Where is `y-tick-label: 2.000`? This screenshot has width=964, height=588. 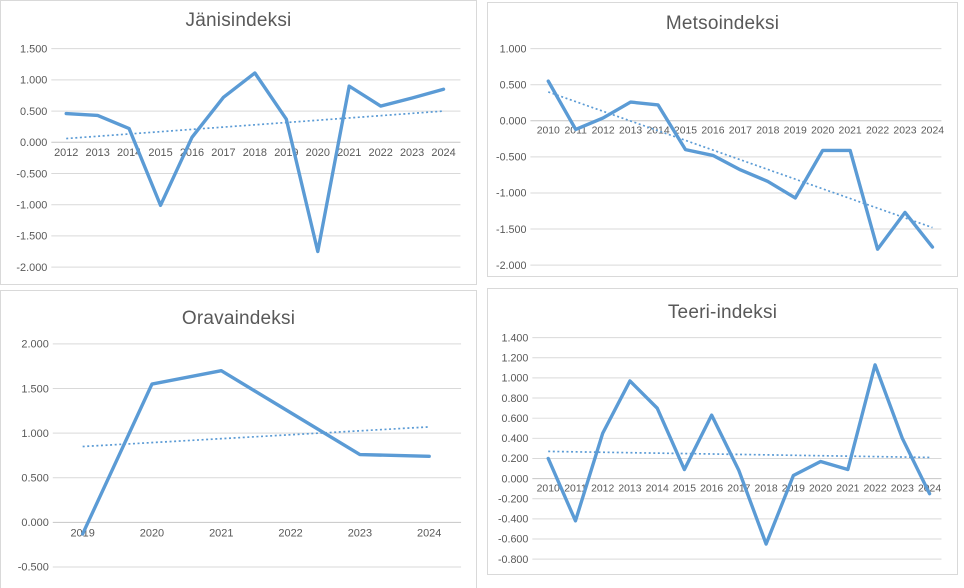
y-tick-label: 2.000 is located at coordinates (34, 345).